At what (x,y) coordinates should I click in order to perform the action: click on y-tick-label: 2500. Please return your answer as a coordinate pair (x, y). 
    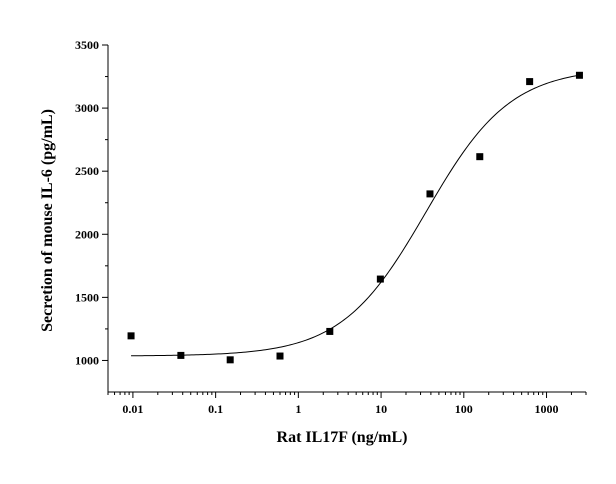
    Looking at the image, I should click on (87, 171).